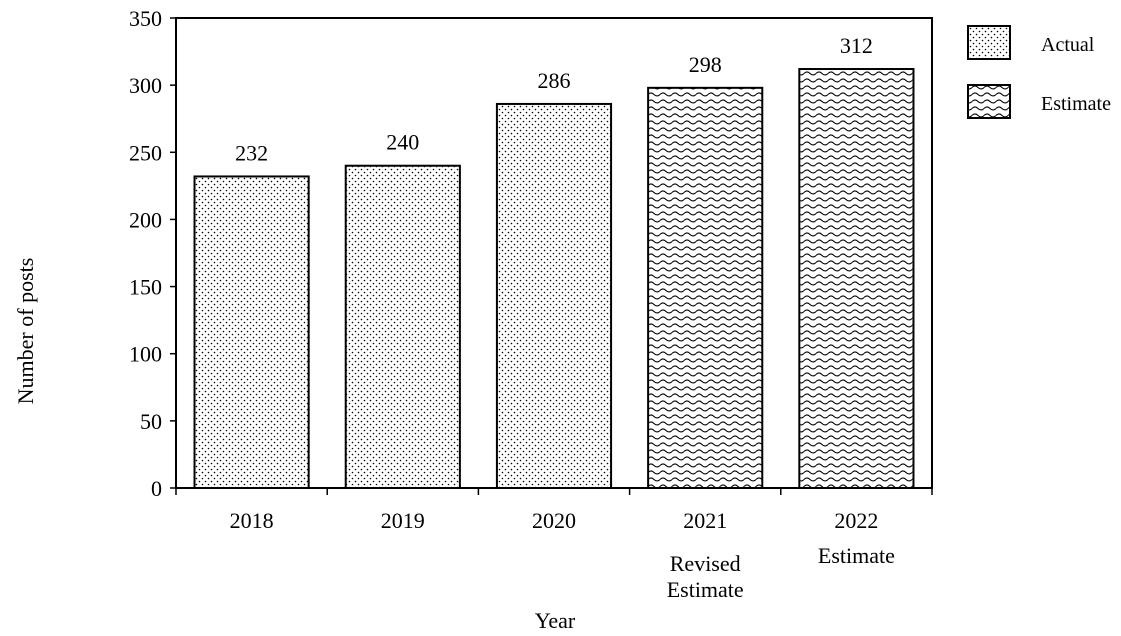 The height and width of the screenshot is (636, 1121). Describe the element at coordinates (252, 520) in the screenshot. I see `x-tick-label: 2018` at that location.